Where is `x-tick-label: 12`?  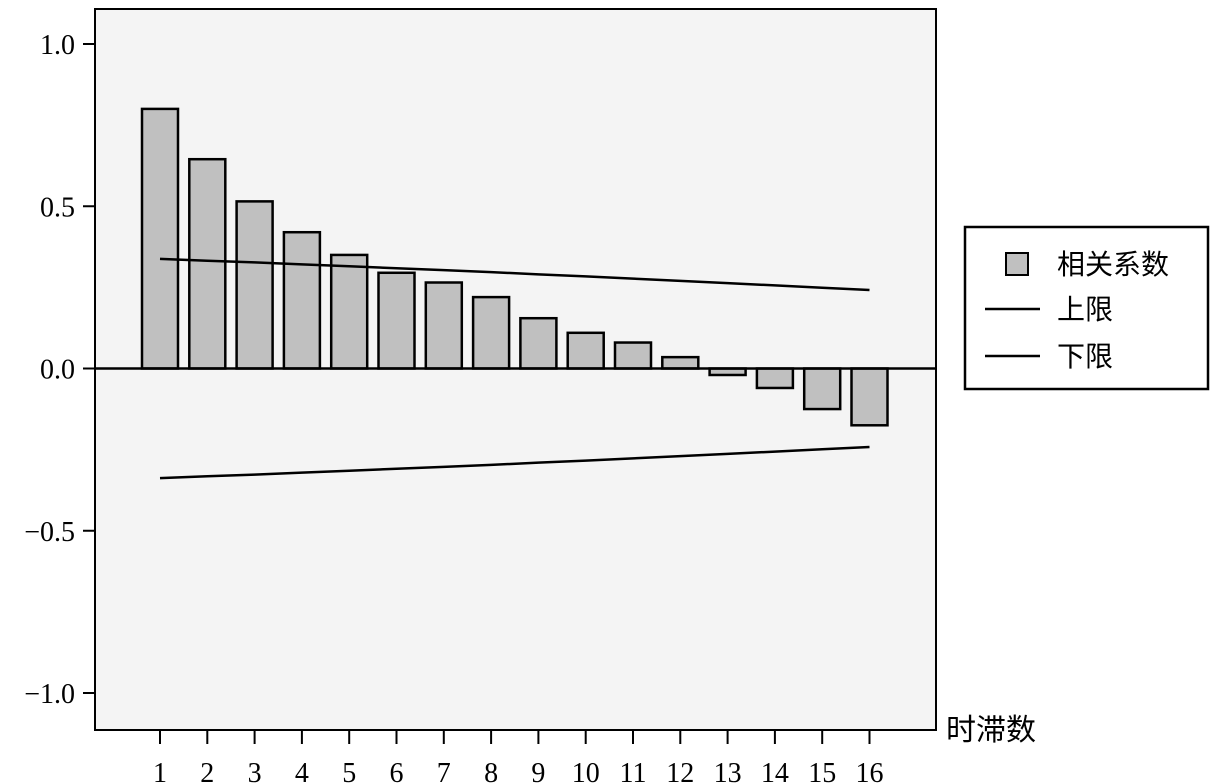 x-tick-label: 12 is located at coordinates (680, 771).